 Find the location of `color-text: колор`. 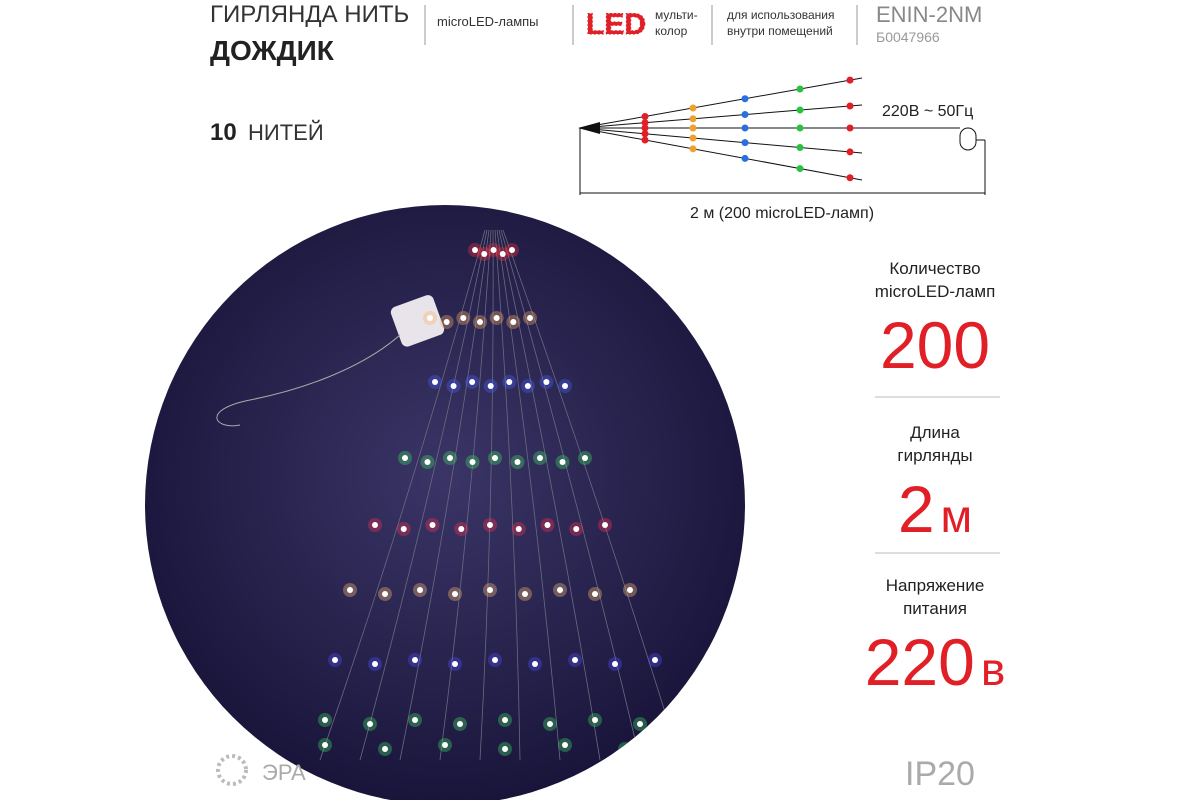

color-text: колор is located at coordinates (671, 31).